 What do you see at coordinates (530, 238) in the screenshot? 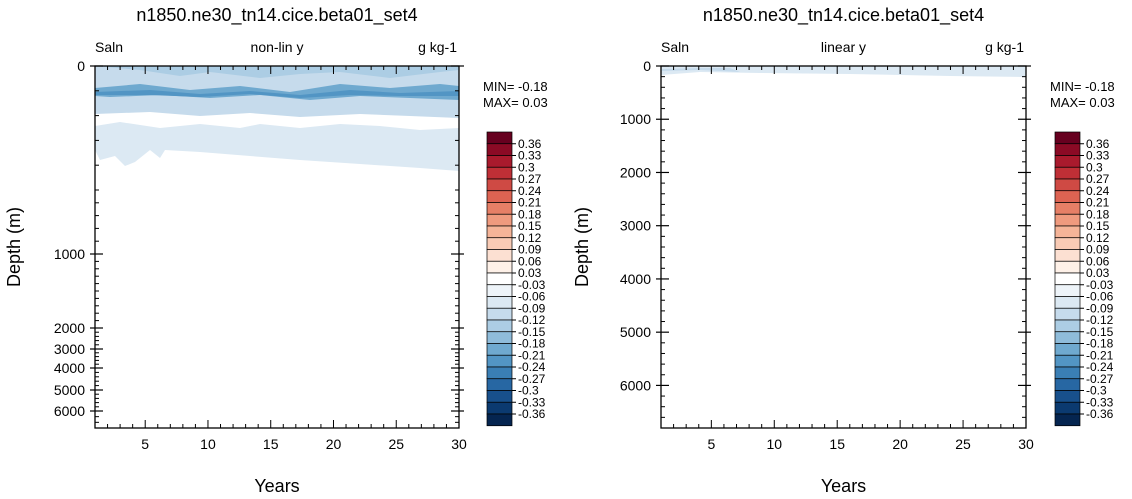
I see `colorbar-label: 0.12` at bounding box center [530, 238].